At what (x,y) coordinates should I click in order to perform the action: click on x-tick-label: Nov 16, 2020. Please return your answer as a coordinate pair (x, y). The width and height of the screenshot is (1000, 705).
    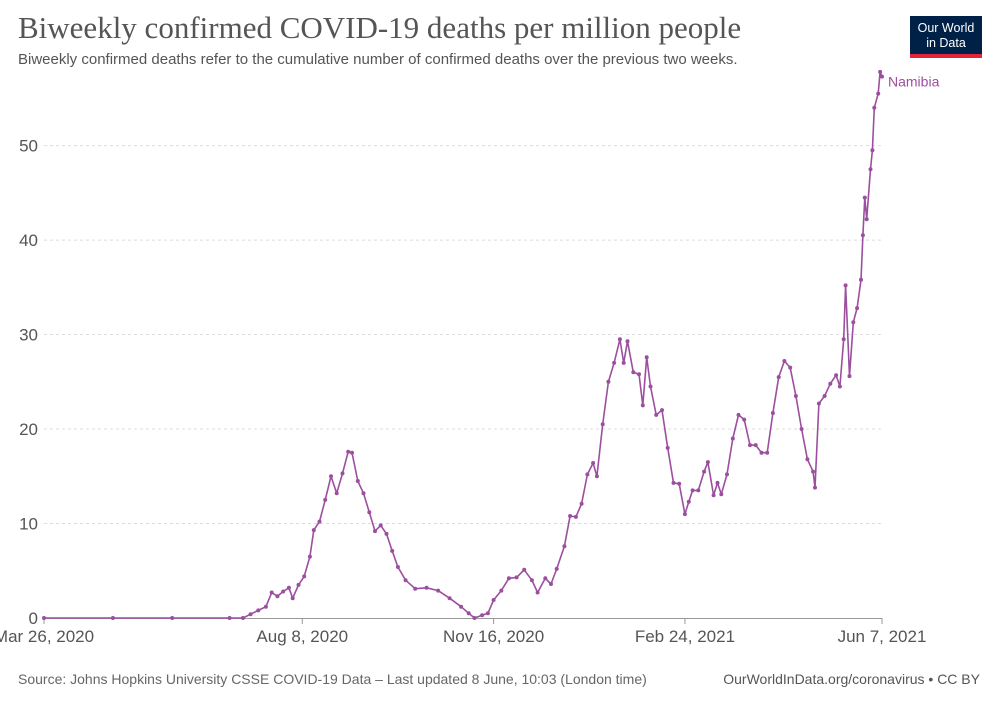
    Looking at the image, I should click on (493, 636).